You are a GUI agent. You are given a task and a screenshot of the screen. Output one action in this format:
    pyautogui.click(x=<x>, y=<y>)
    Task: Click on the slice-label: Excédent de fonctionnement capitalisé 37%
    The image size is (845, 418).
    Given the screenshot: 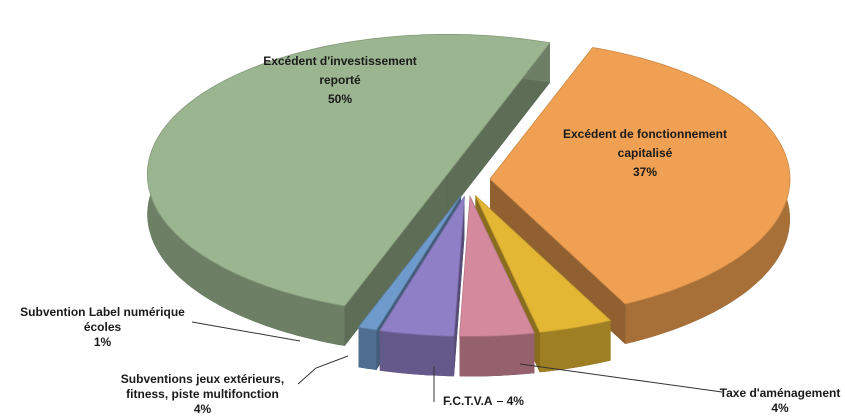 What is the action you would take?
    pyautogui.click(x=645, y=153)
    